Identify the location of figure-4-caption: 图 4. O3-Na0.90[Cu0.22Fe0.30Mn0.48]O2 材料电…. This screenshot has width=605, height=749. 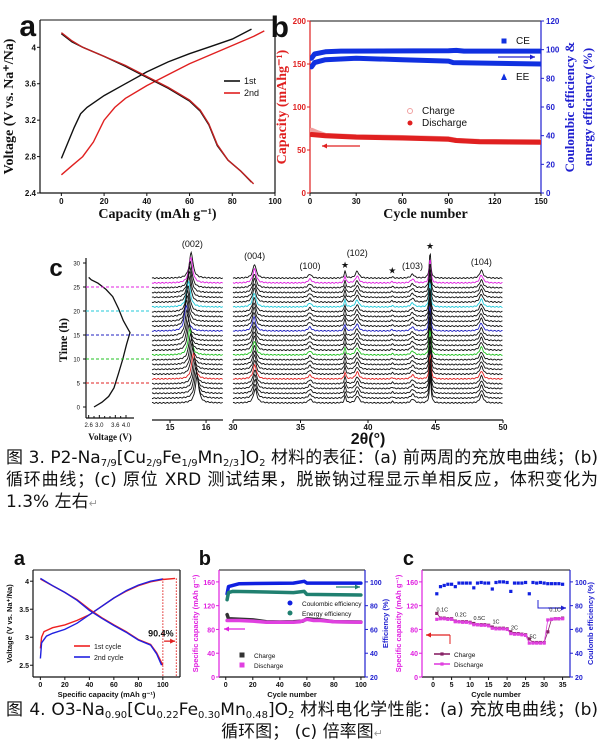
(302, 722).